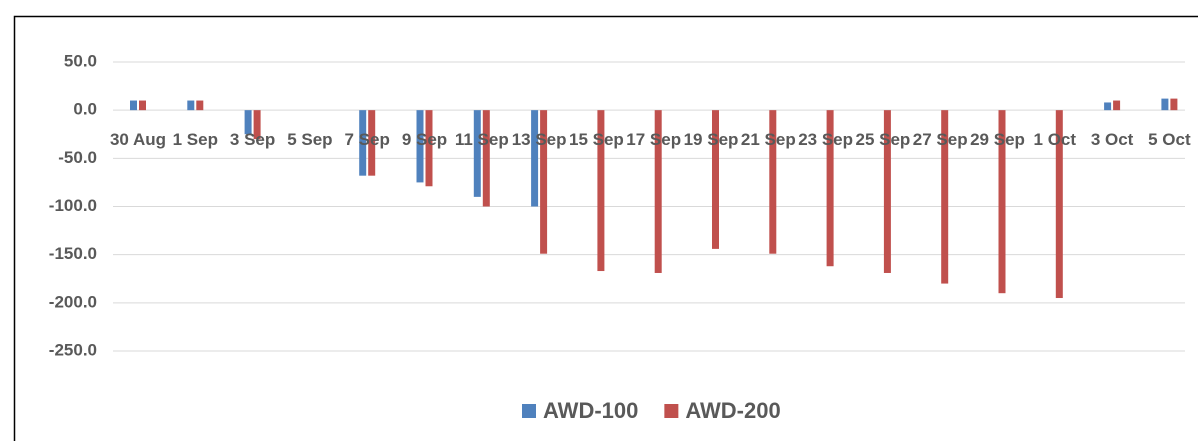 This screenshot has height=441, width=1198. Describe the element at coordinates (73, 253) in the screenshot. I see `y-tick-label: -150.0` at that location.